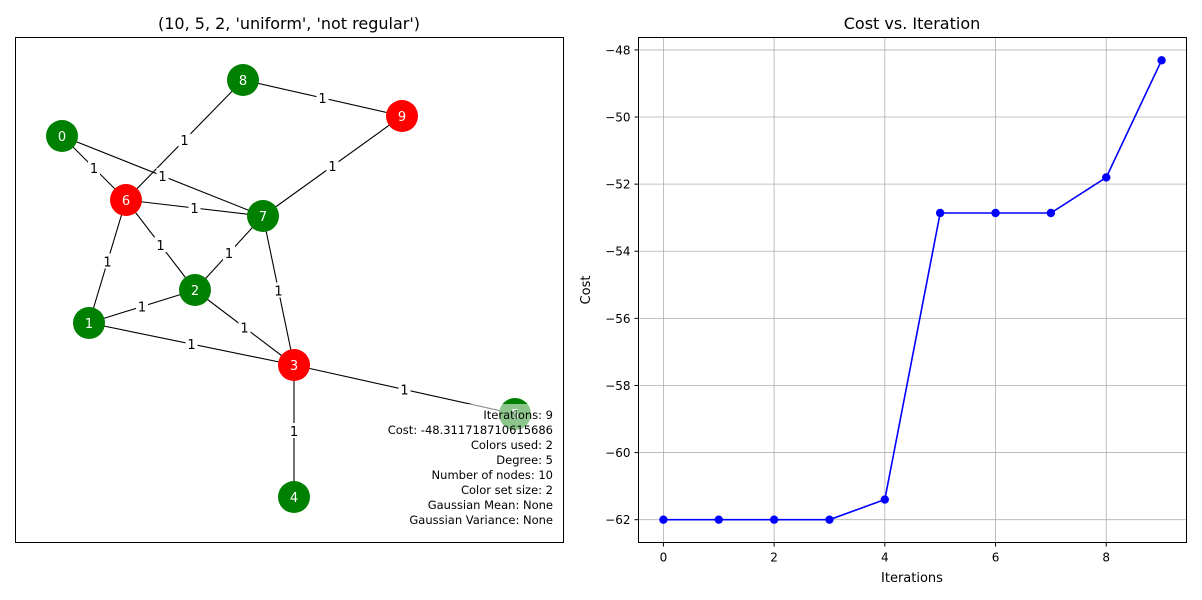 The width and height of the screenshot is (1202, 600). I want to click on node-label-7: 7, so click(263, 217).